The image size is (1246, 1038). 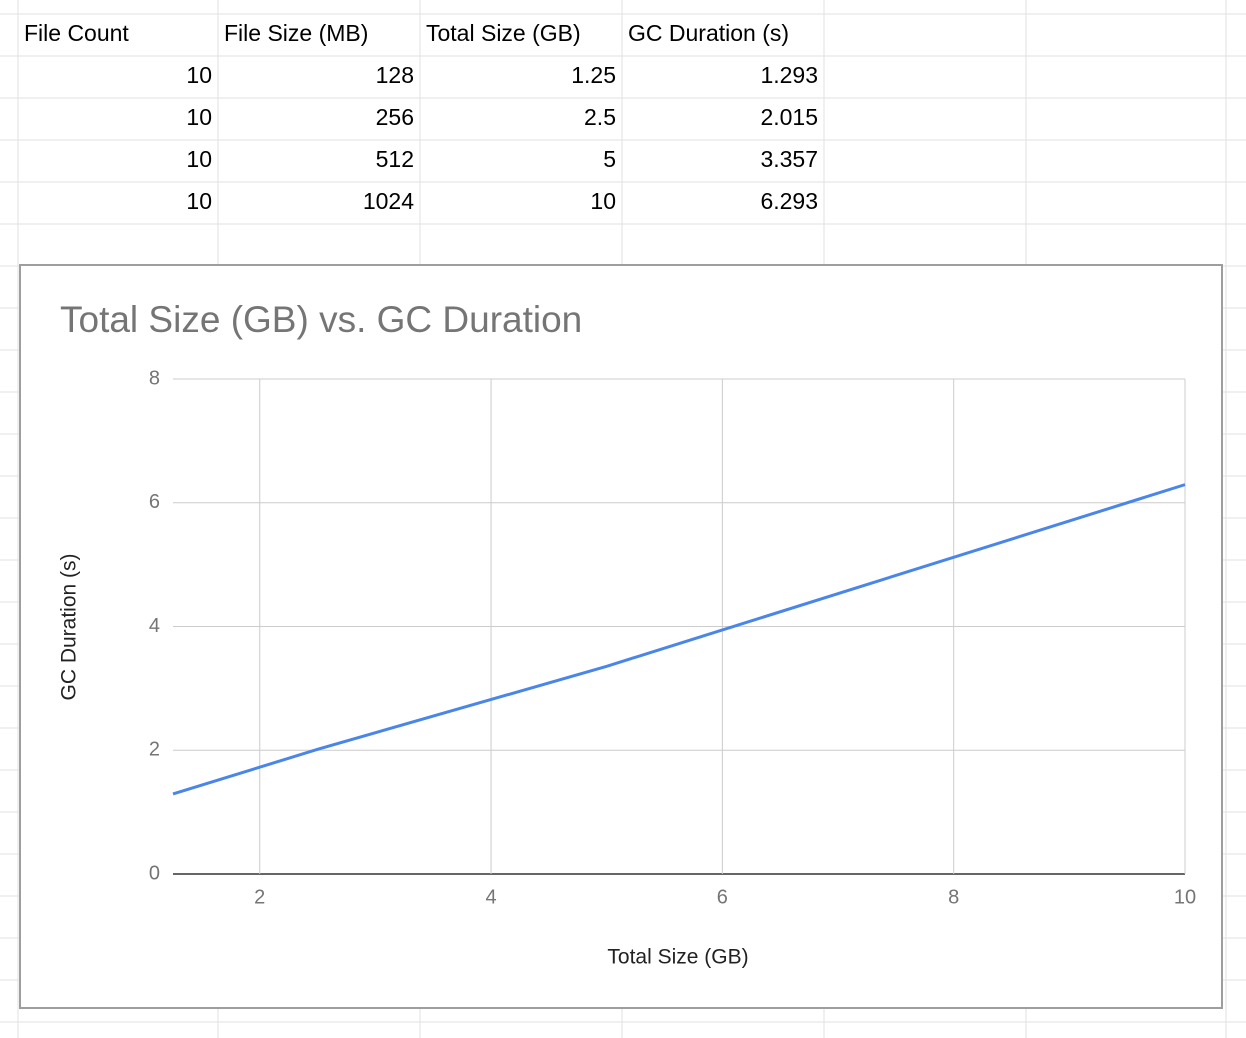 I want to click on cell: 5, so click(x=609, y=159).